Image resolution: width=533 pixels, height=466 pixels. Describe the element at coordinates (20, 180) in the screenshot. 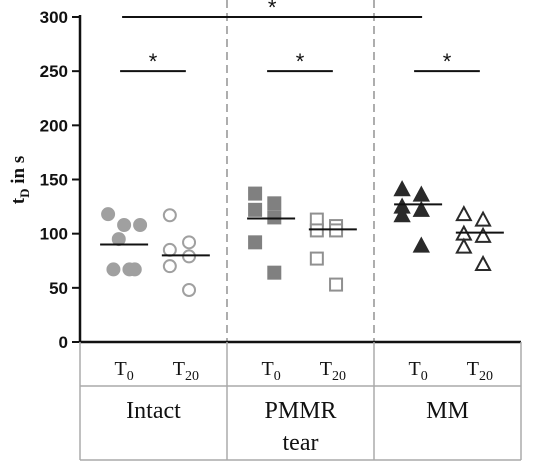

I see `y-axis-label: tD in s` at that location.